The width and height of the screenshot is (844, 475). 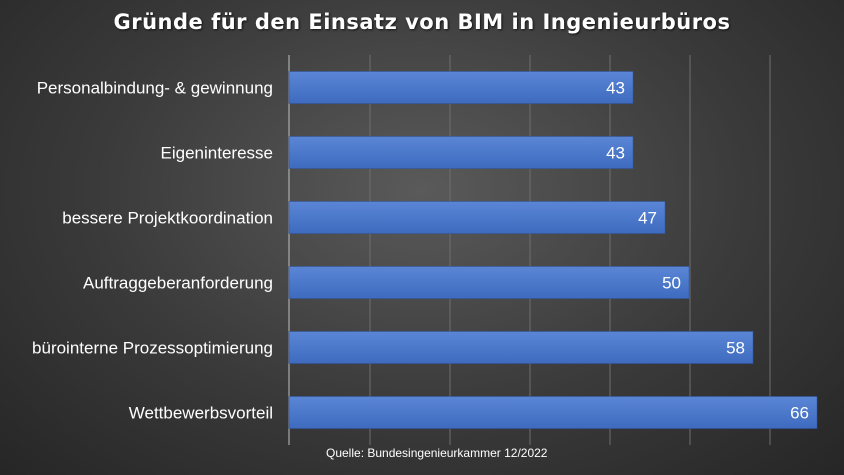 I want to click on category-label-2: bessere Projektkoordination, so click(x=167, y=218).